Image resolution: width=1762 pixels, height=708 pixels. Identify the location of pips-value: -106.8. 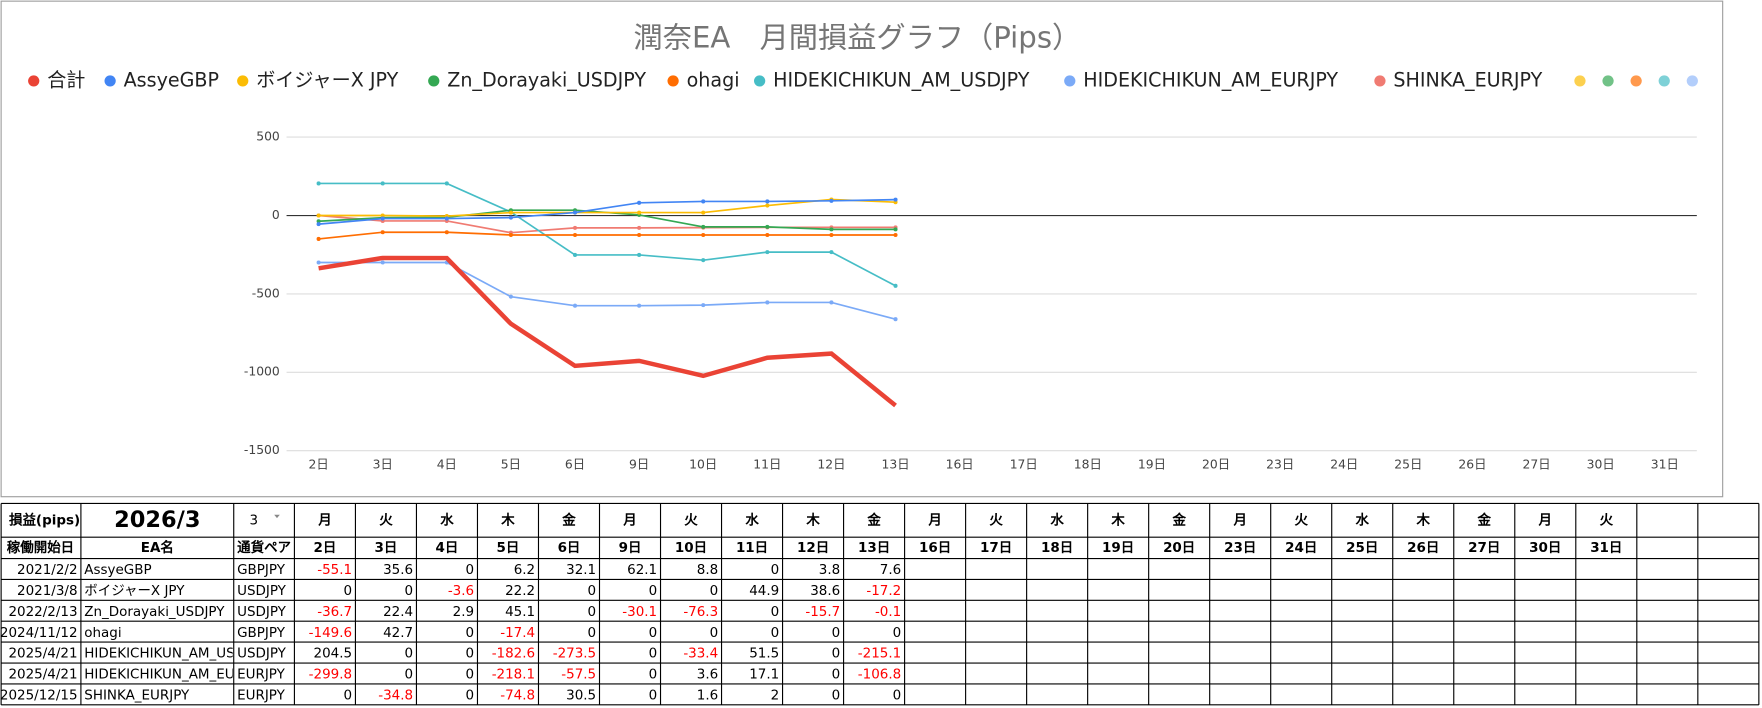
(879, 675).